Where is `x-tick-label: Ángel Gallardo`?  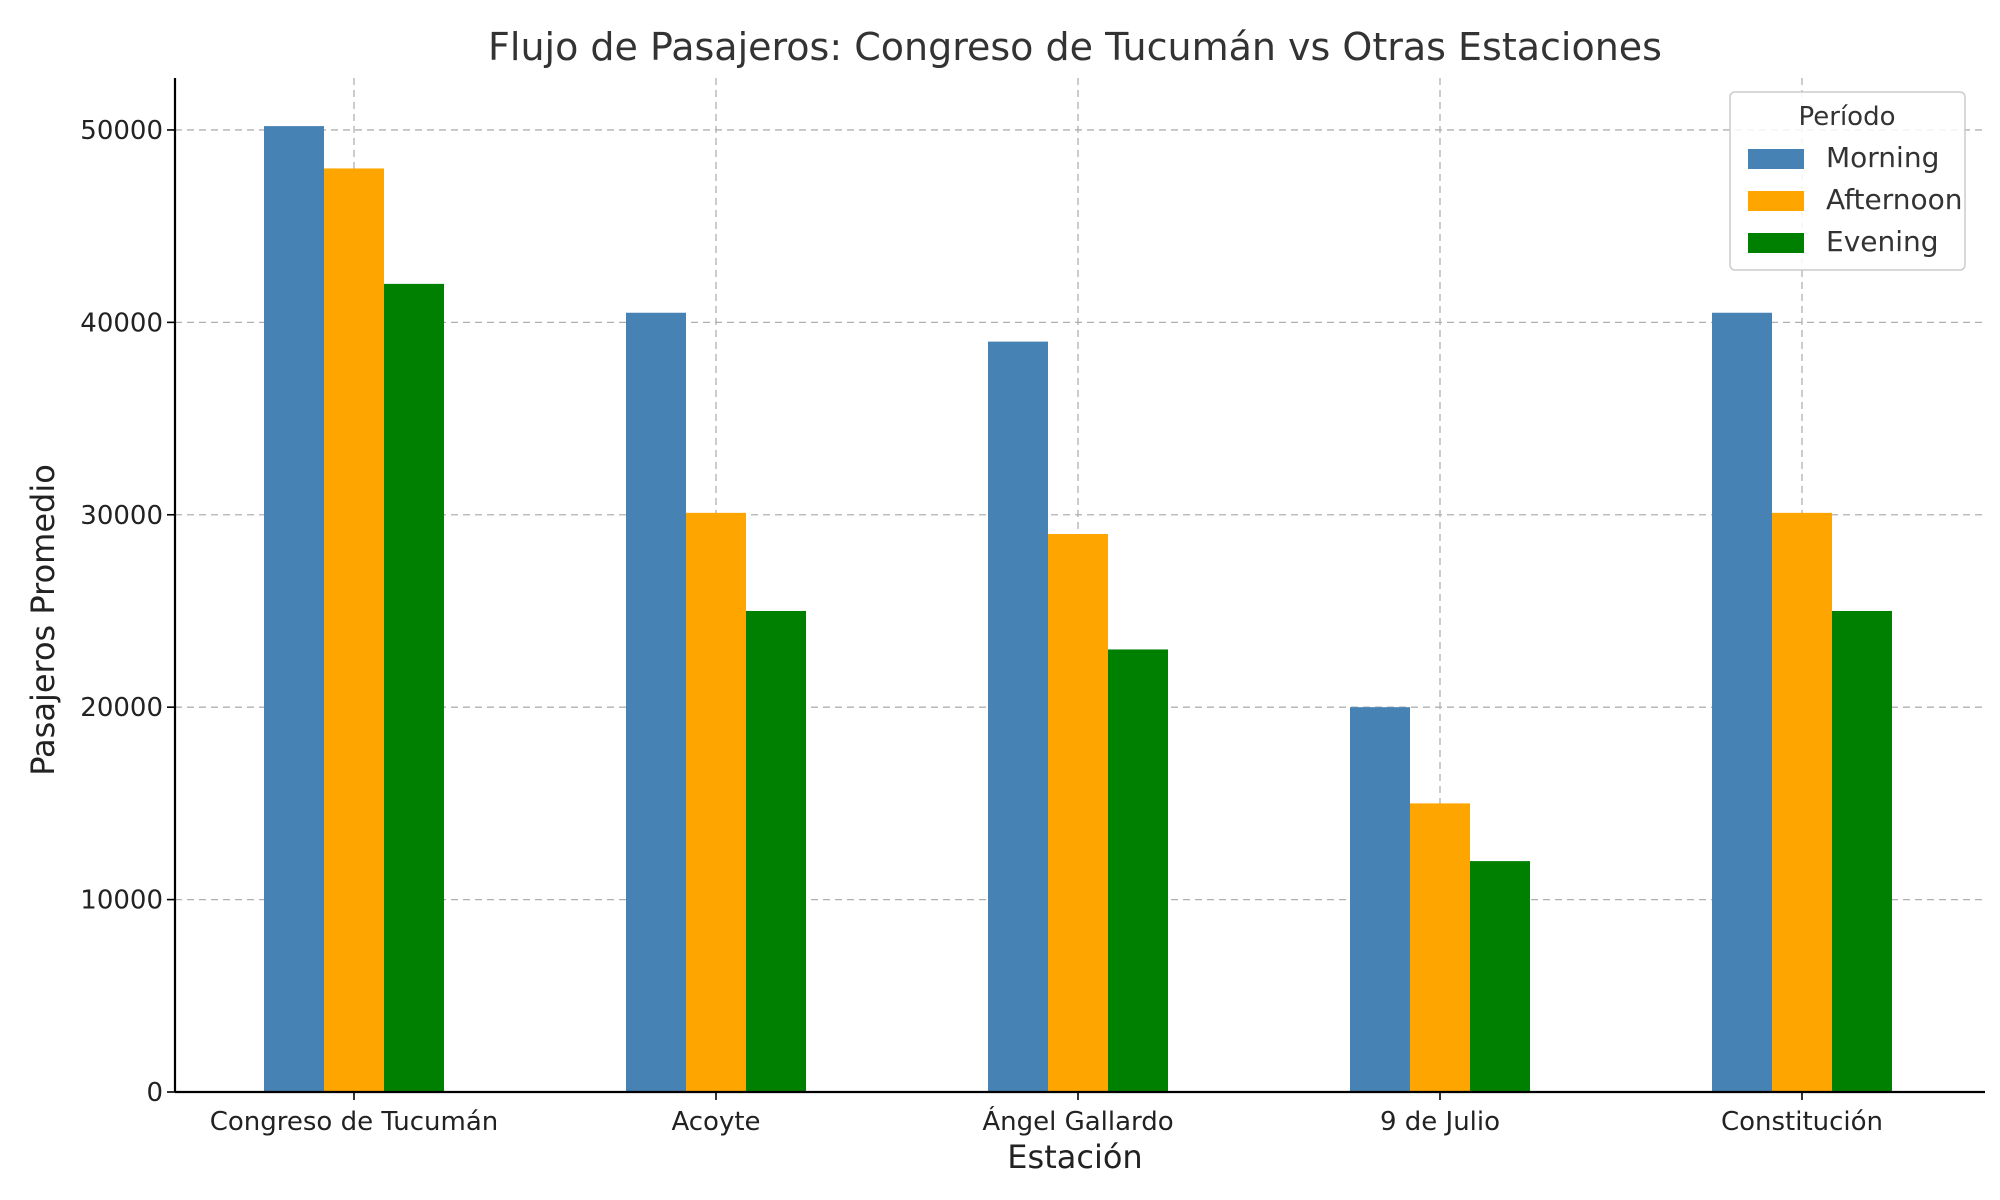
x-tick-label: Ángel Gallardo is located at coordinates (1077, 1121).